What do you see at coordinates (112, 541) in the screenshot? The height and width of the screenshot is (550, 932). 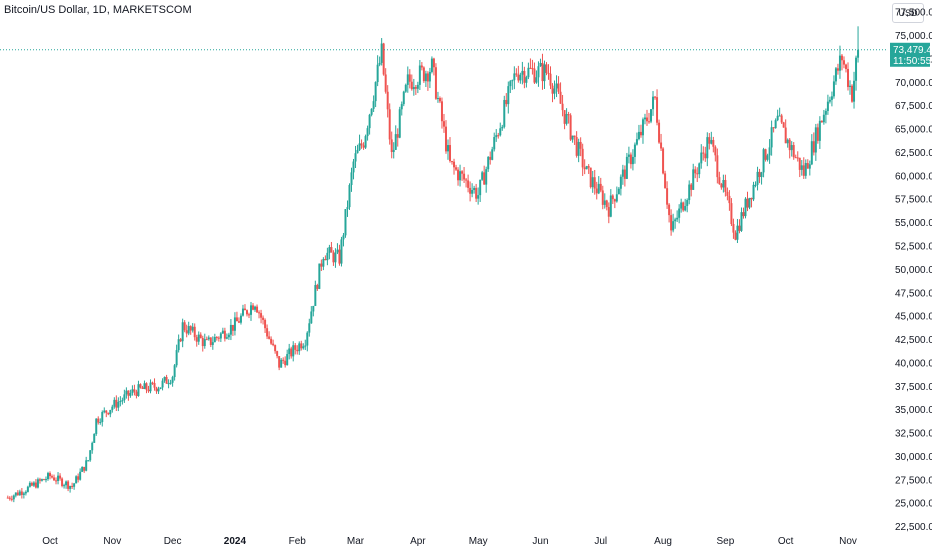 I see `time-tick-label: Nov` at bounding box center [112, 541].